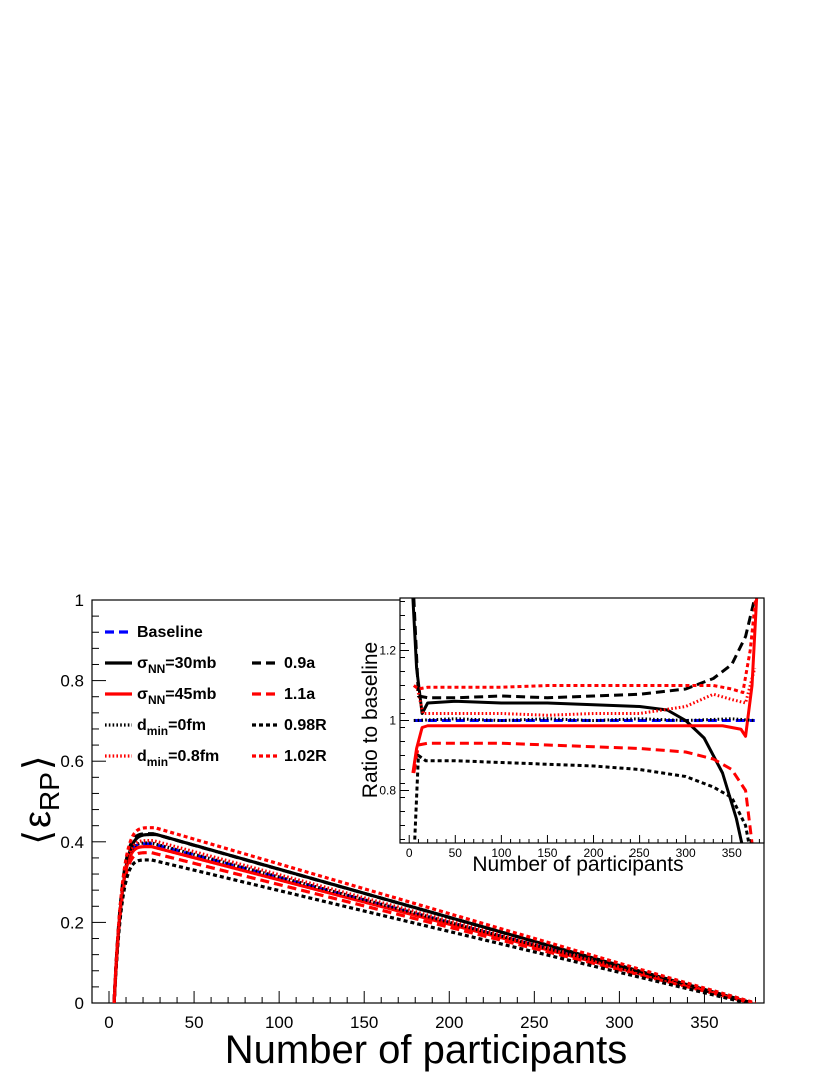  I want to click on inset-x-tick-label: 200, so click(594, 853).